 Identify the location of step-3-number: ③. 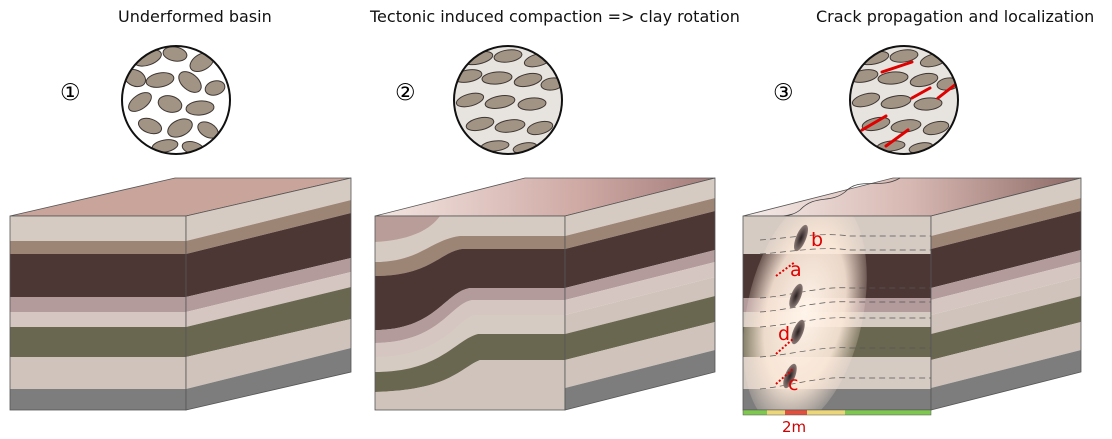
(783, 93).